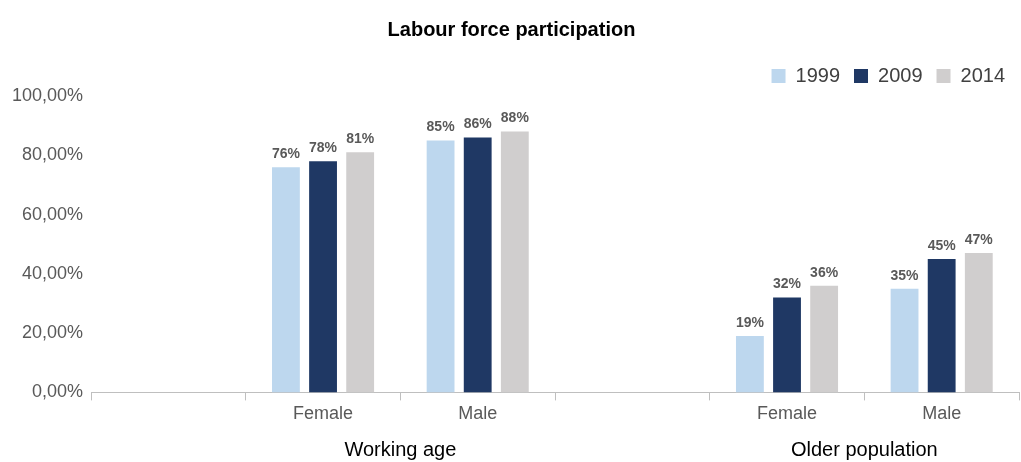 This screenshot has width=1021, height=462. I want to click on y-tick-label: 60,00%, so click(53, 213).